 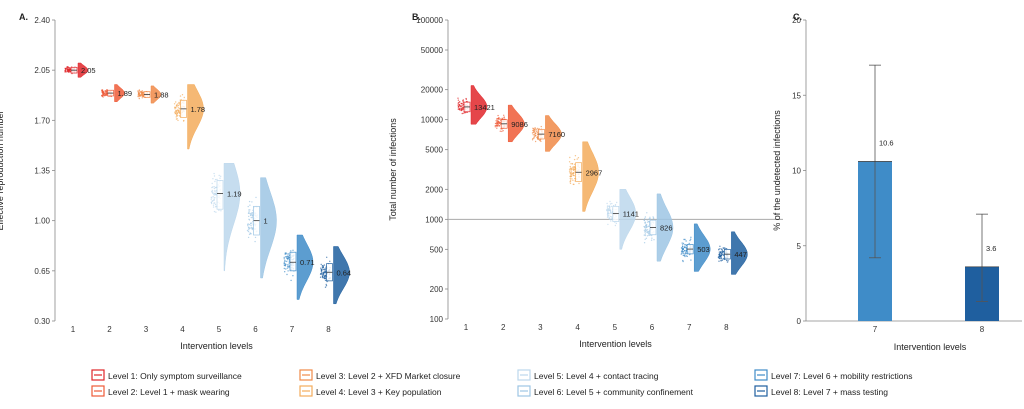 I want to click on legend-label: Level 7: Level 6 + mobility restrictions, so click(x=842, y=376).